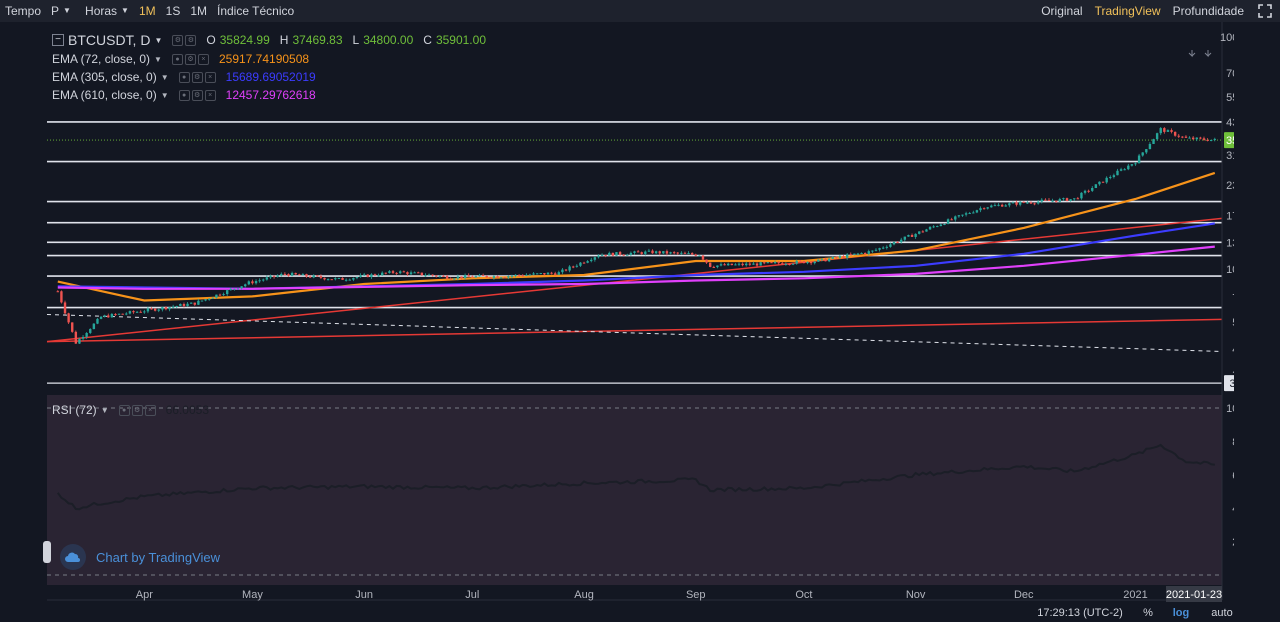  Describe the element at coordinates (1229, 140) in the screenshot. I see `last-price-badge` at that location.